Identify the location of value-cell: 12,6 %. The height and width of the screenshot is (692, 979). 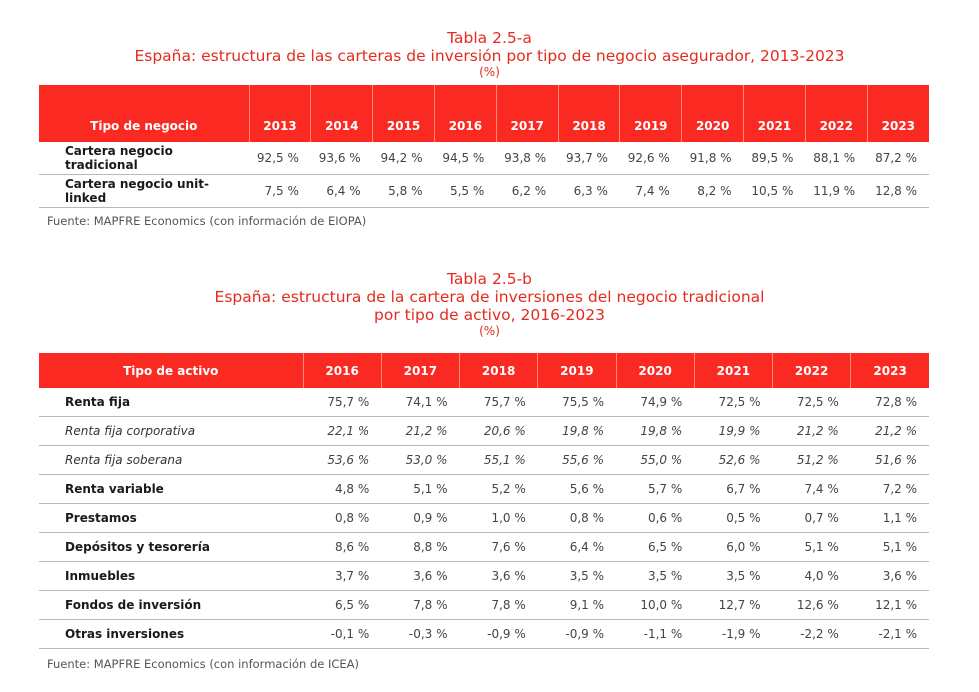
(811, 605).